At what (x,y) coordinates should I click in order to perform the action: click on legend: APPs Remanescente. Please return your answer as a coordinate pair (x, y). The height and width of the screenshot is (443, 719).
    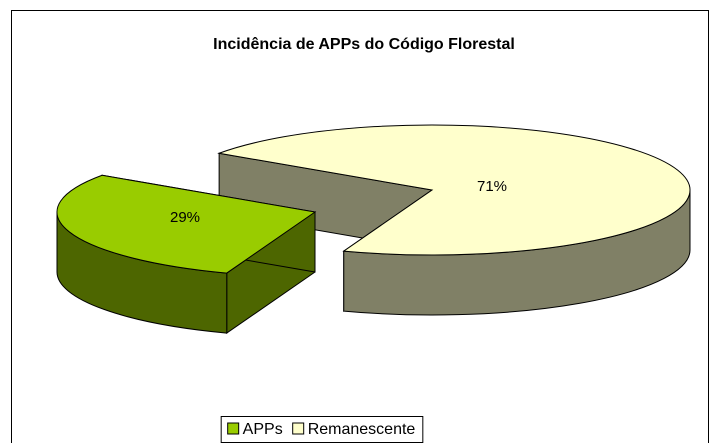
    Looking at the image, I should click on (322, 429).